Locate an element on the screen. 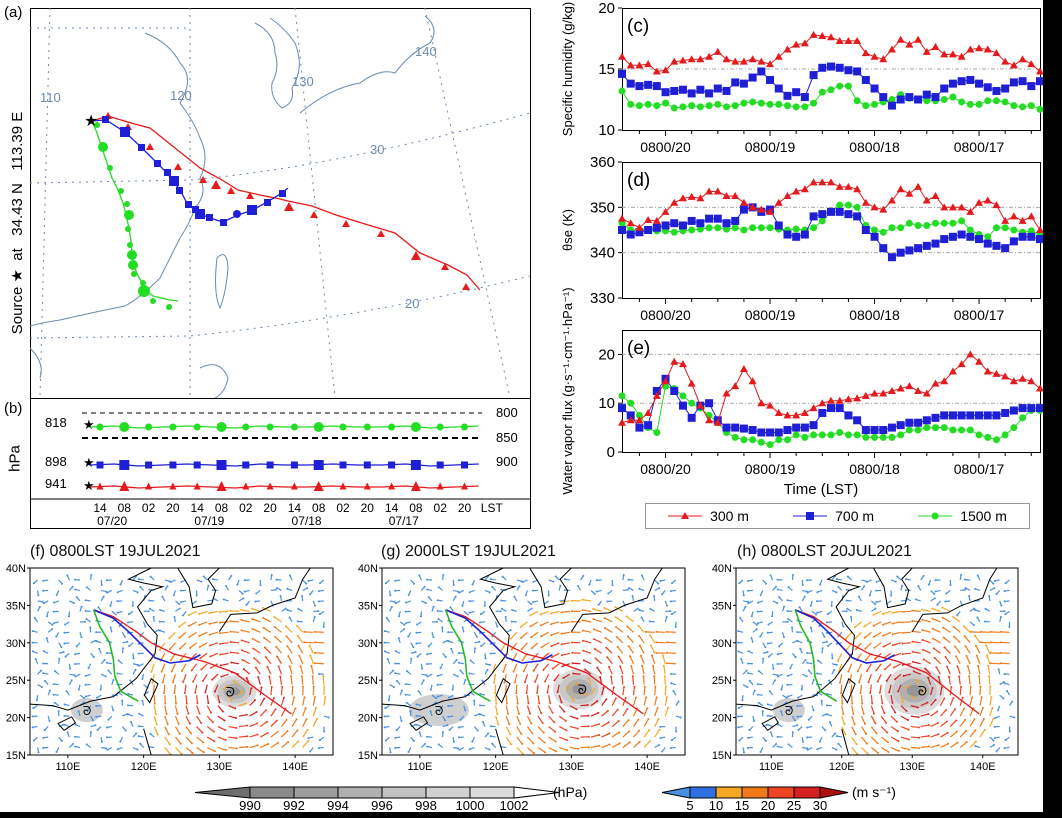 The width and height of the screenshot is (1062, 818). x-tick-label: 0800/17 is located at coordinates (979, 147).